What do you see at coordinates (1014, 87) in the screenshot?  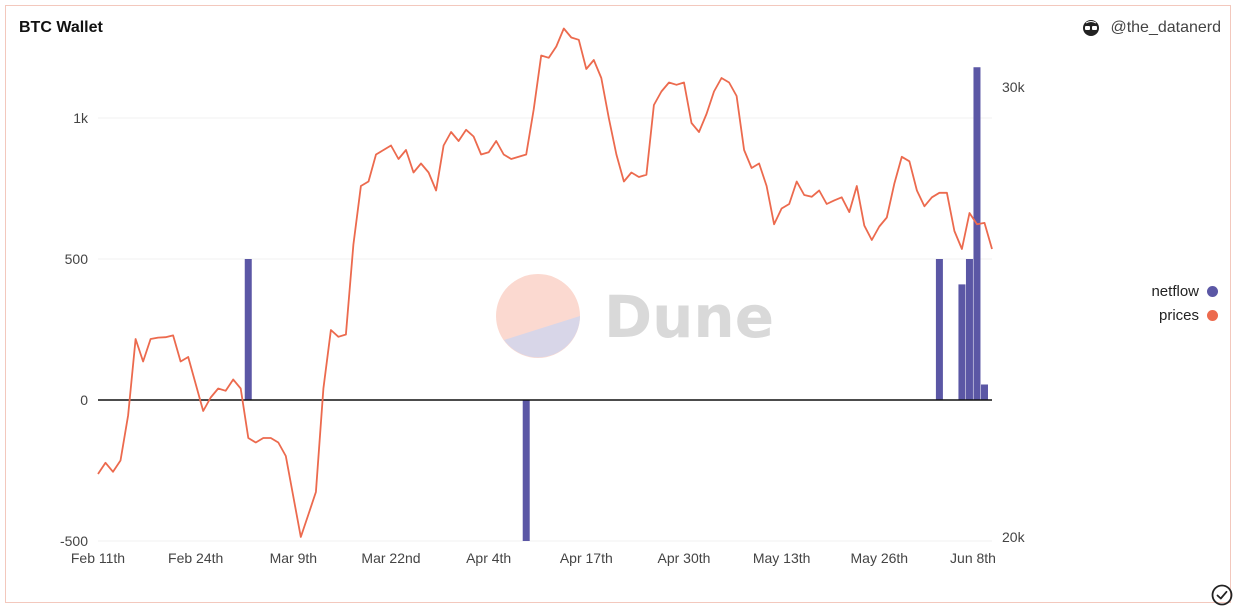 I see `y-right-tick-label: 30k` at bounding box center [1014, 87].